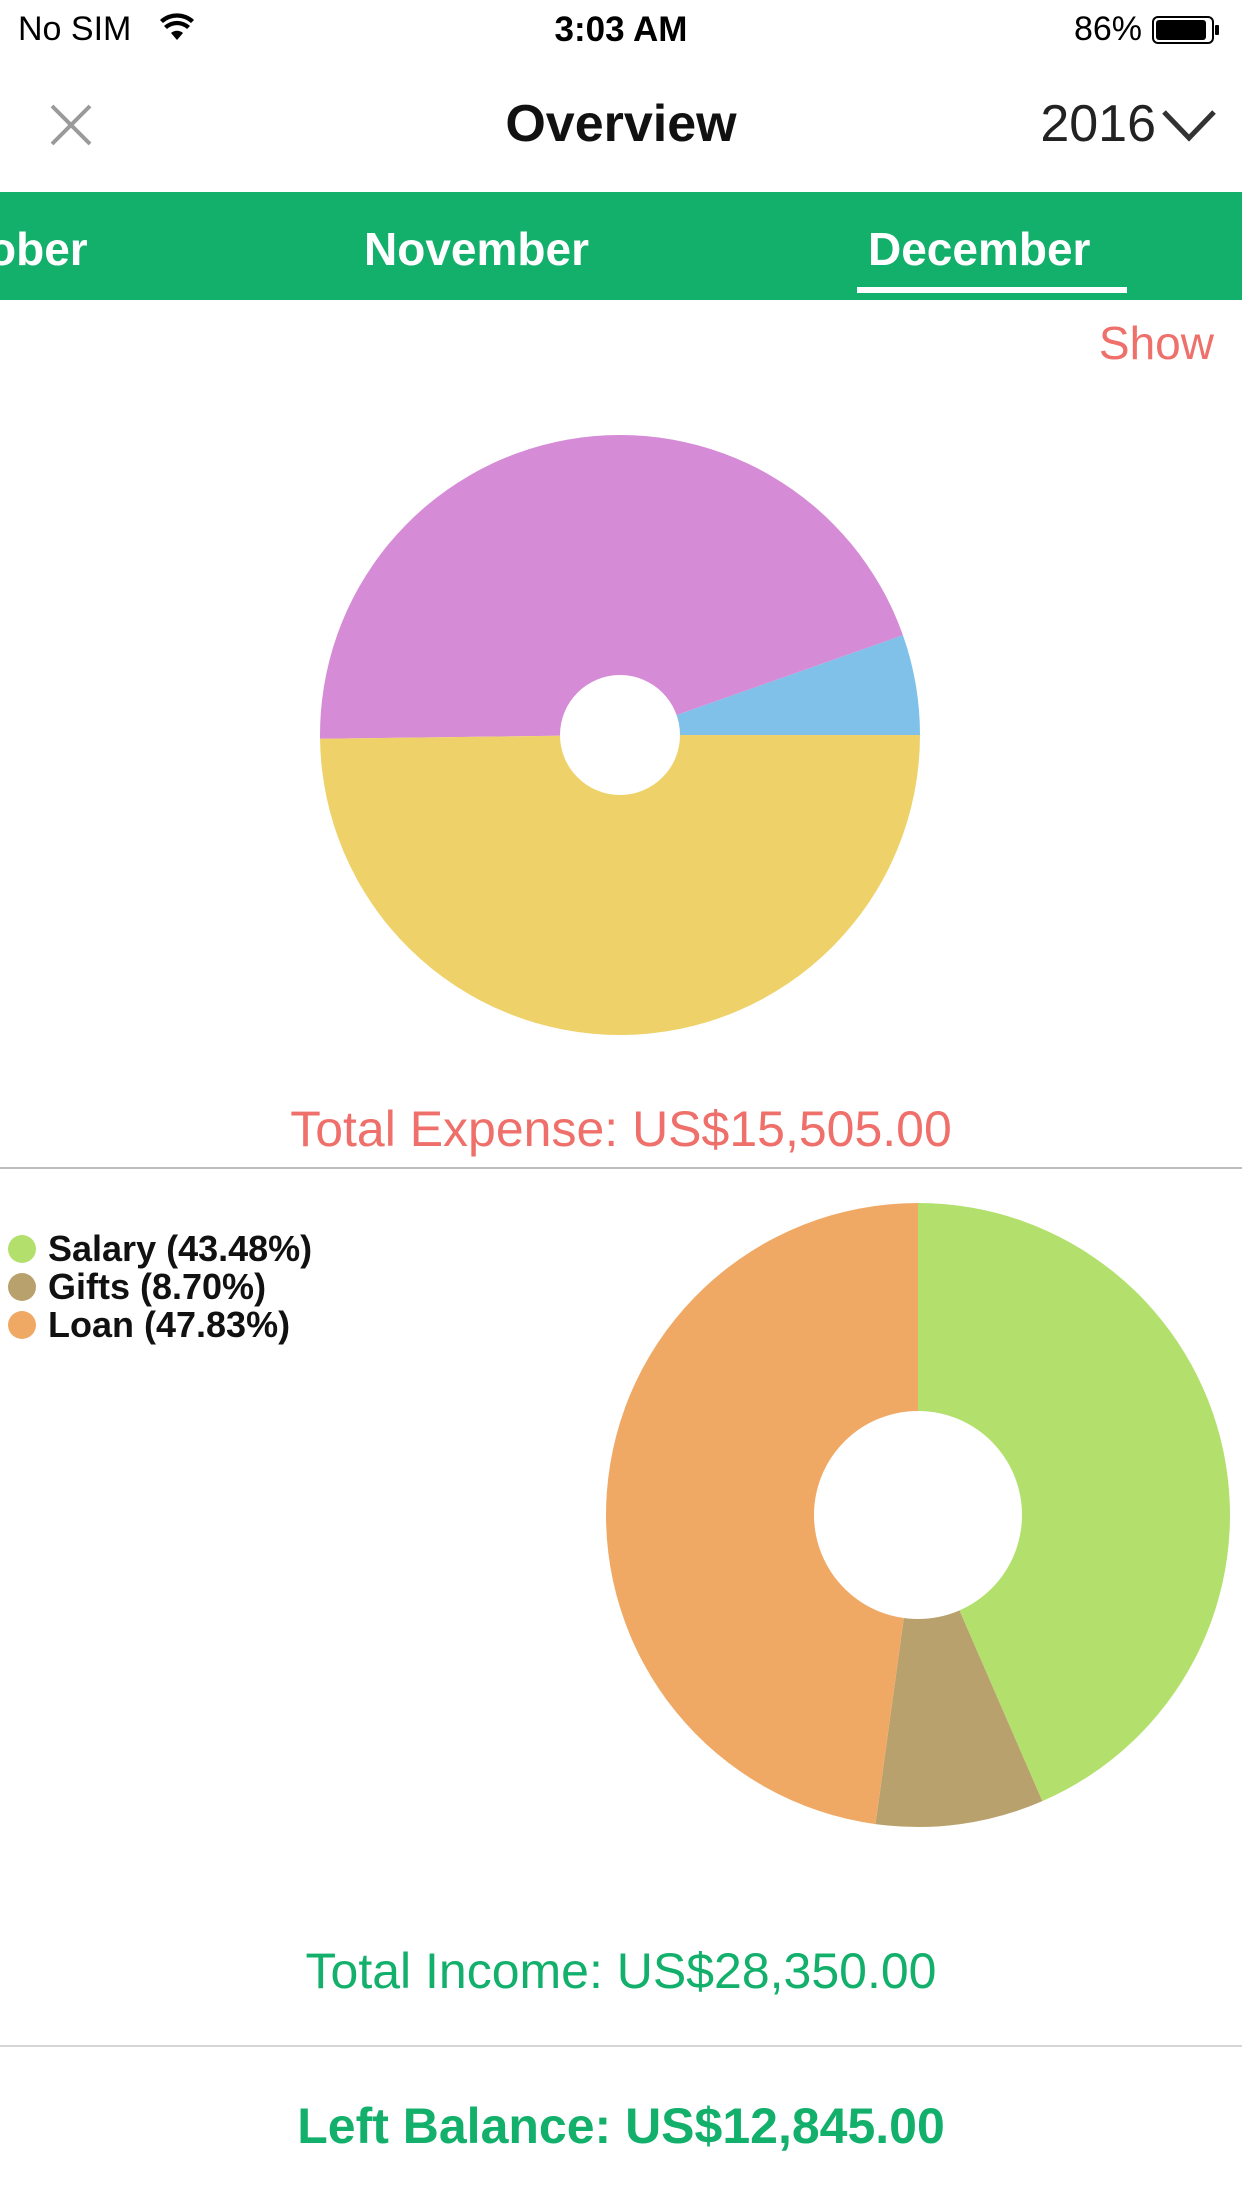 The image size is (1242, 2208). I want to click on income-hole, so click(918, 1515).